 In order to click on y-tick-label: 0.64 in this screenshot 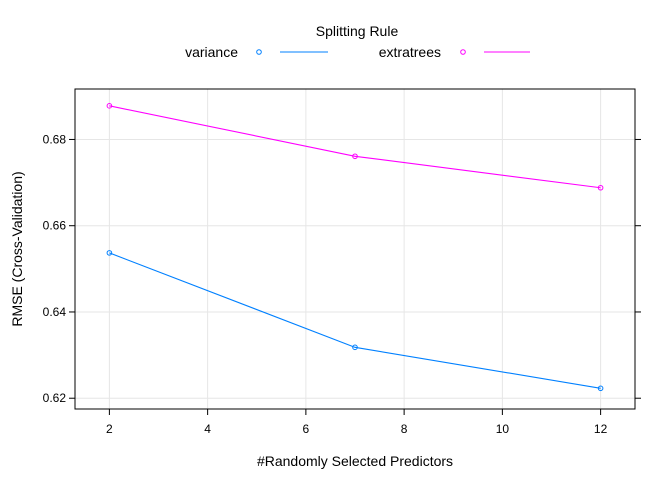, I will do `click(55, 312)`.